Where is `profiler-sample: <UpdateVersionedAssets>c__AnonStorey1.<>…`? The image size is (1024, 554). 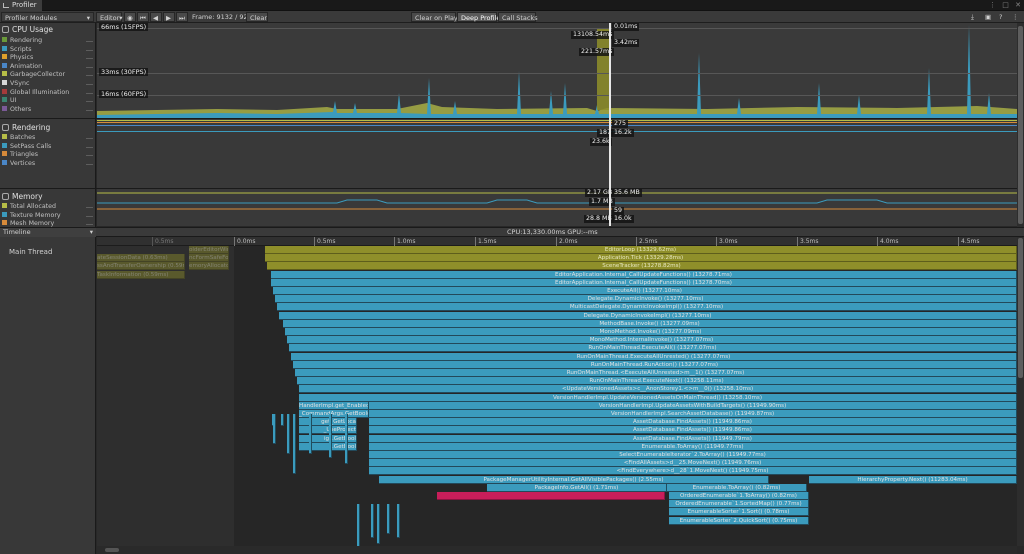 profiler-sample: <UpdateVersionedAssets>c__AnonStorey1.<>… is located at coordinates (658, 389).